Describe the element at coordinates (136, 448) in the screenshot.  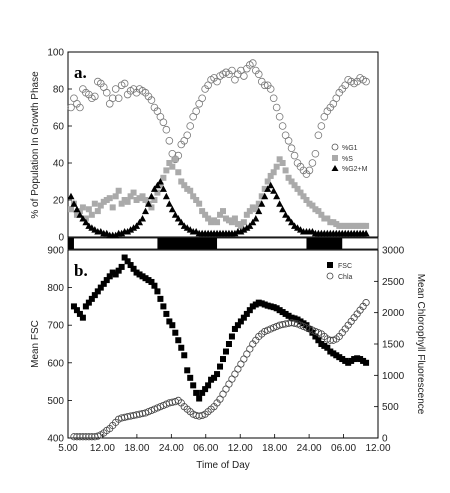
I see `x-tick-label: 18.00` at that location.